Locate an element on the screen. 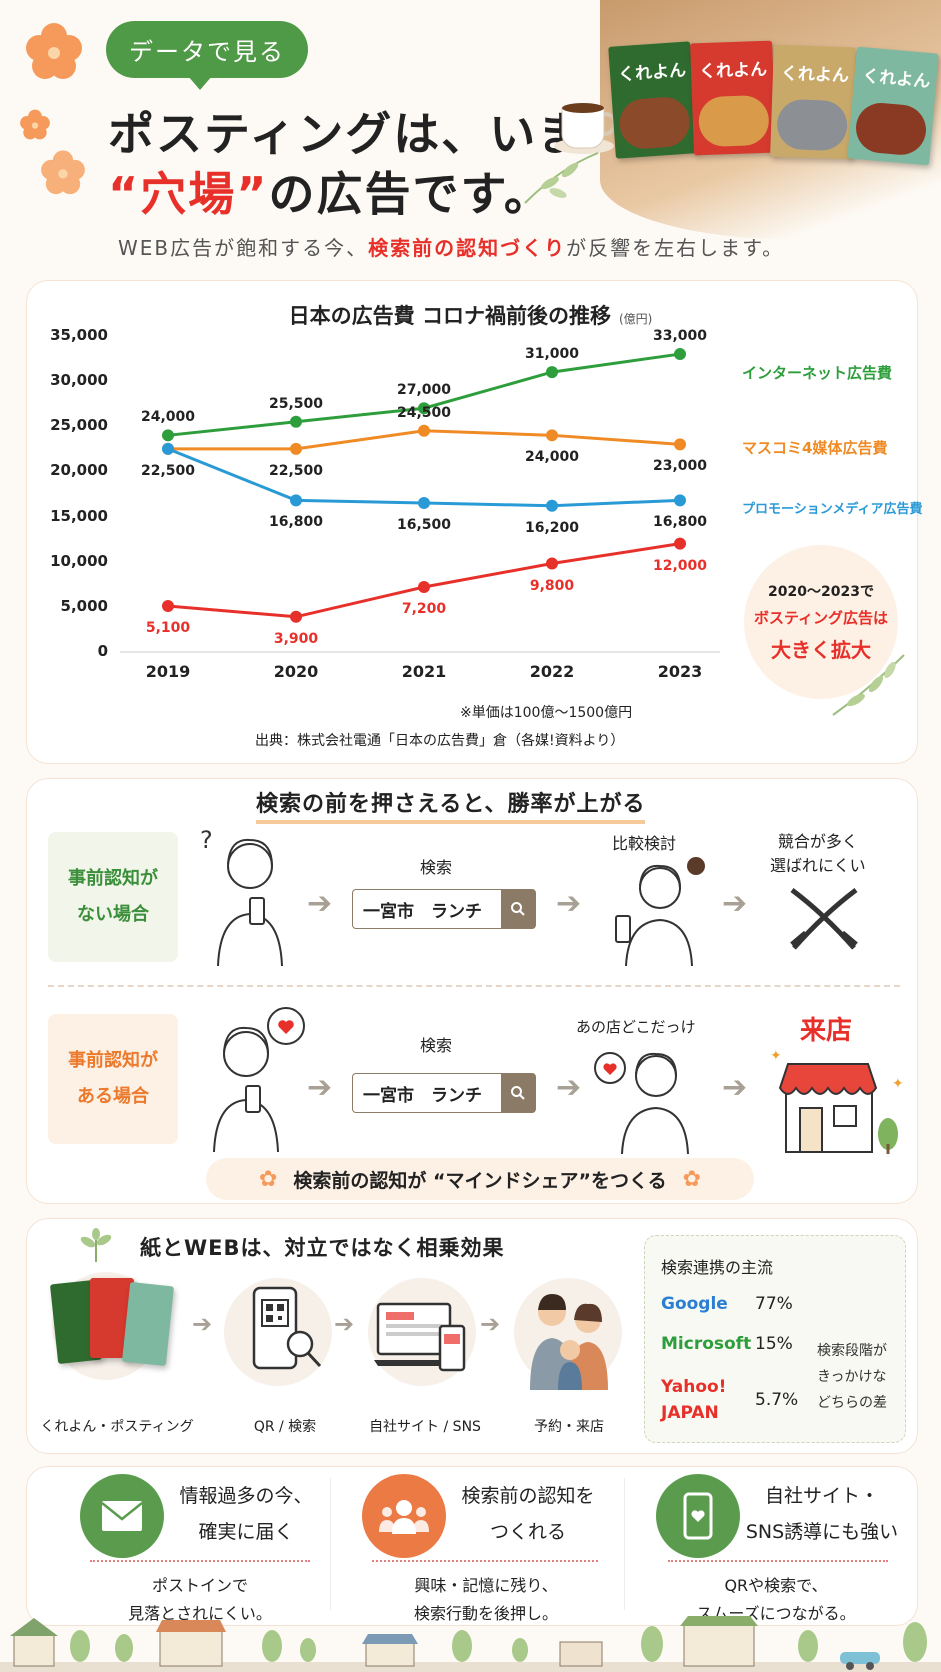 This screenshot has width=941, height=1672. share-value-google: 77% is located at coordinates (774, 1304).